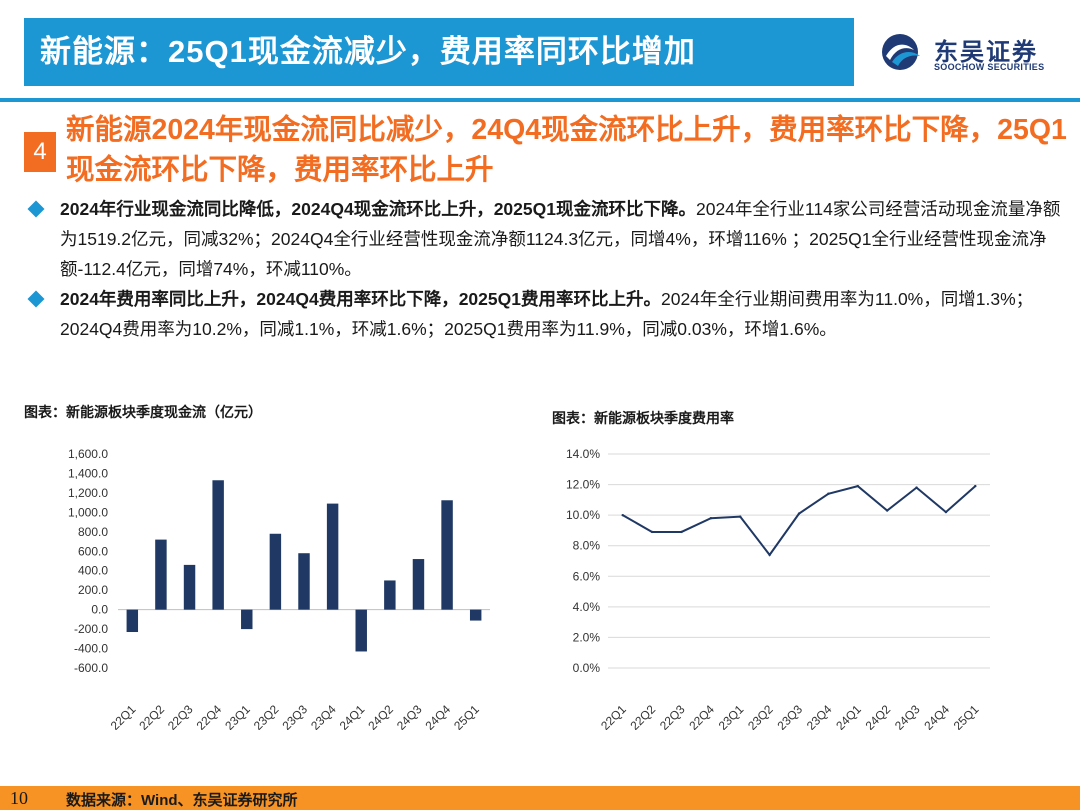  I want to click on y-tick-label: 4.0%, so click(587, 607).